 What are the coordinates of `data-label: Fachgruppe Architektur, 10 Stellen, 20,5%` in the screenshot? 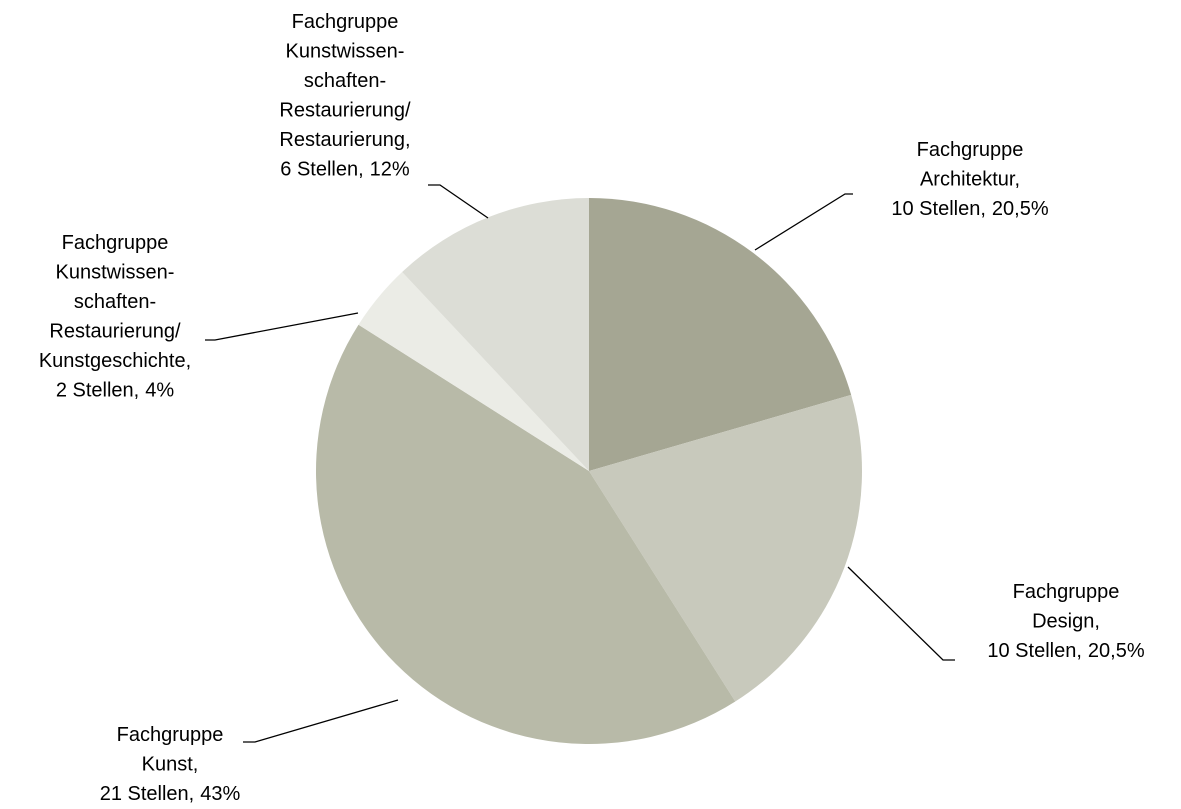 It's located at (969, 179).